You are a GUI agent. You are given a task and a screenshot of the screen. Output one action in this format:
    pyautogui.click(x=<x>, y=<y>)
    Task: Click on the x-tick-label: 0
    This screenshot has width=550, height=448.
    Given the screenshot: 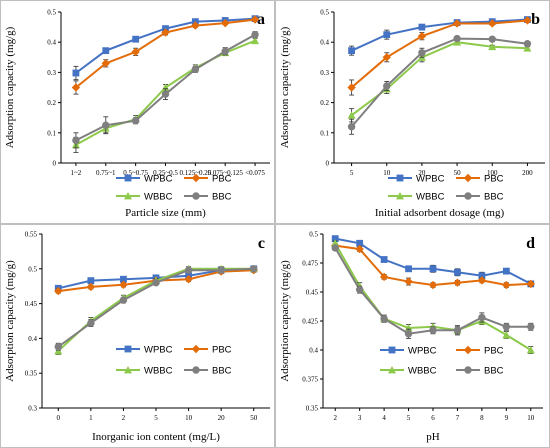 What is the action you would take?
    pyautogui.click(x=59, y=418)
    